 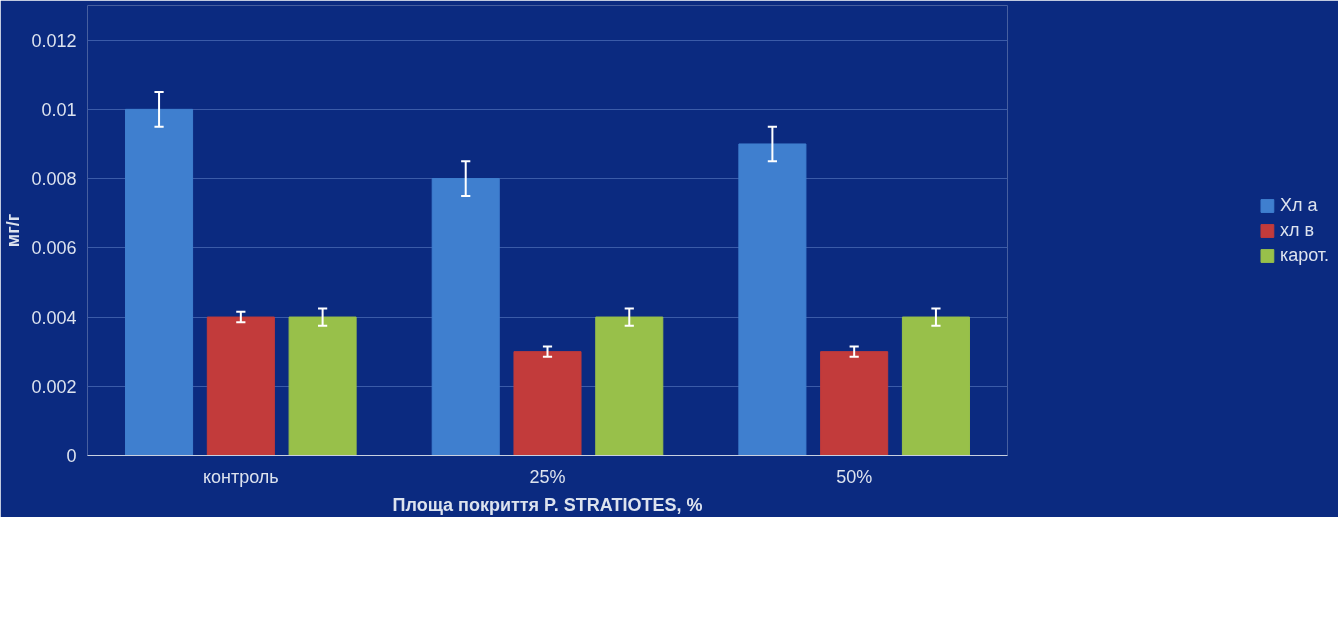 What do you see at coordinates (54, 386) in the screenshot?
I see `y-tick-label: 0.002` at bounding box center [54, 386].